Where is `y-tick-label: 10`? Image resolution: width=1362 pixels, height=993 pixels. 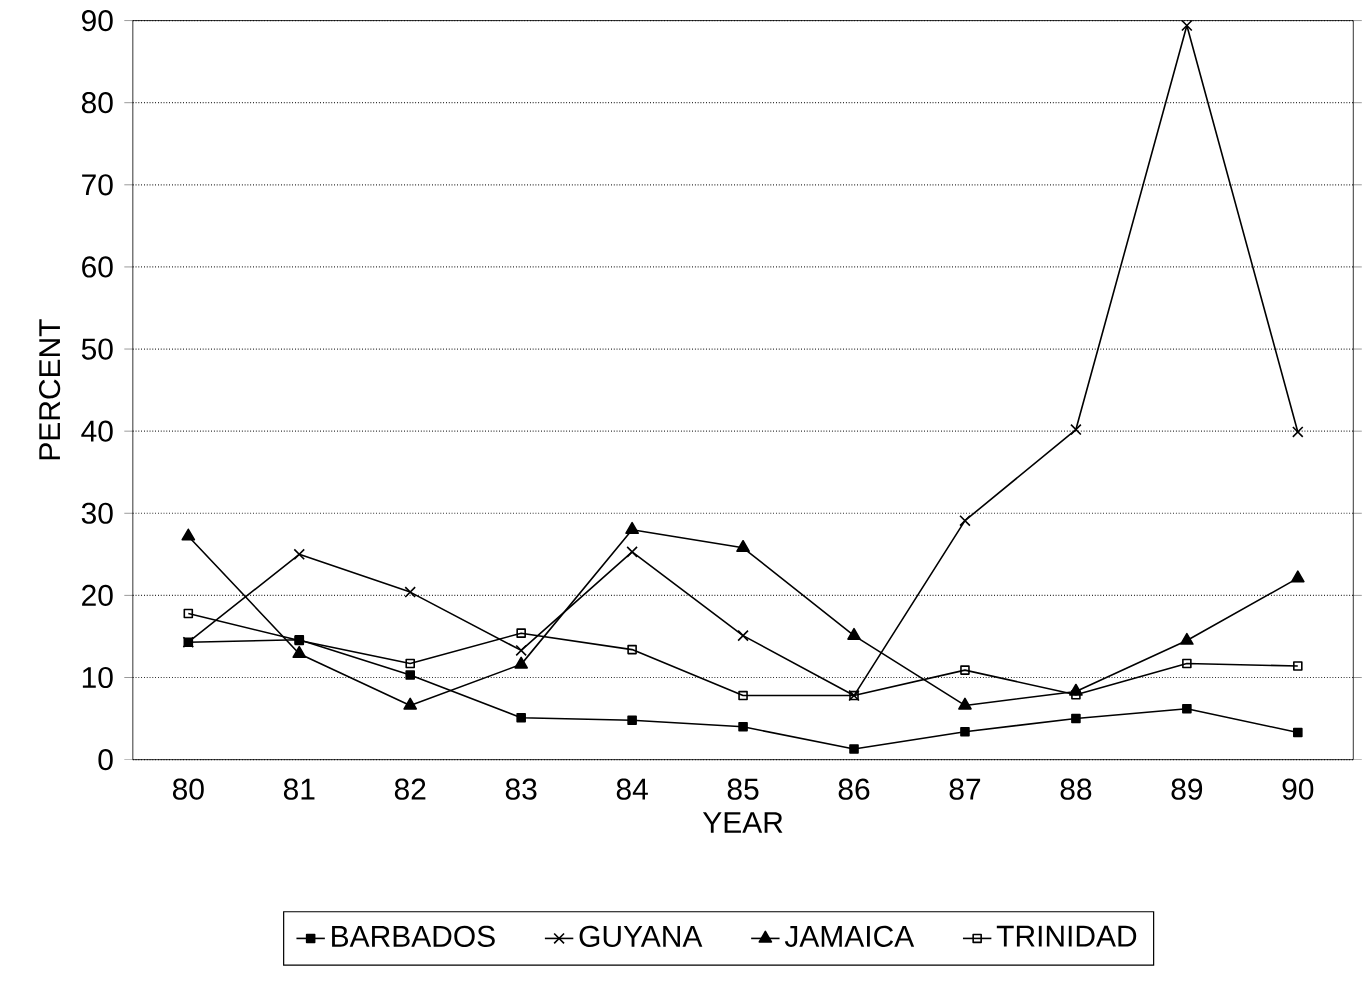
y-tick-label: 10 is located at coordinates (97, 677).